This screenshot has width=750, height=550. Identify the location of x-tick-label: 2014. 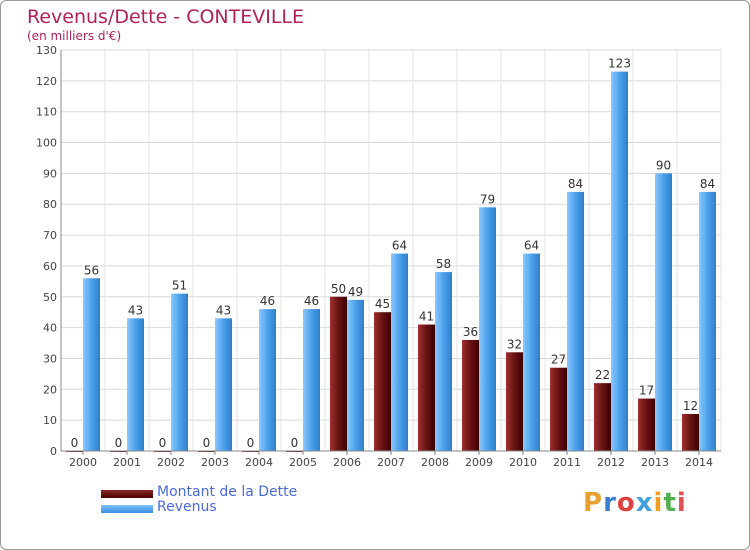
(699, 462).